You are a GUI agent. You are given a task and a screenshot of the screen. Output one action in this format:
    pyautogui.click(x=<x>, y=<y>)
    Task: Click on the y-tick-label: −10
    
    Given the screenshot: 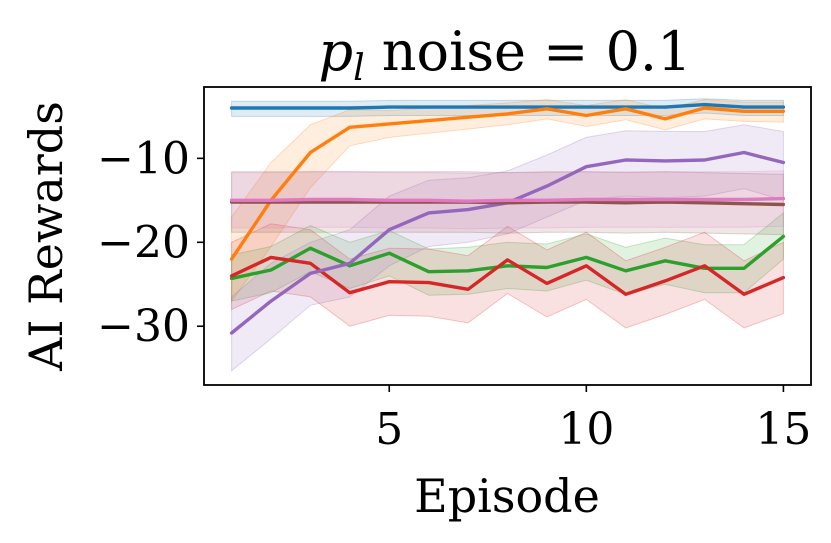 What is the action you would take?
    pyautogui.click(x=143, y=158)
    